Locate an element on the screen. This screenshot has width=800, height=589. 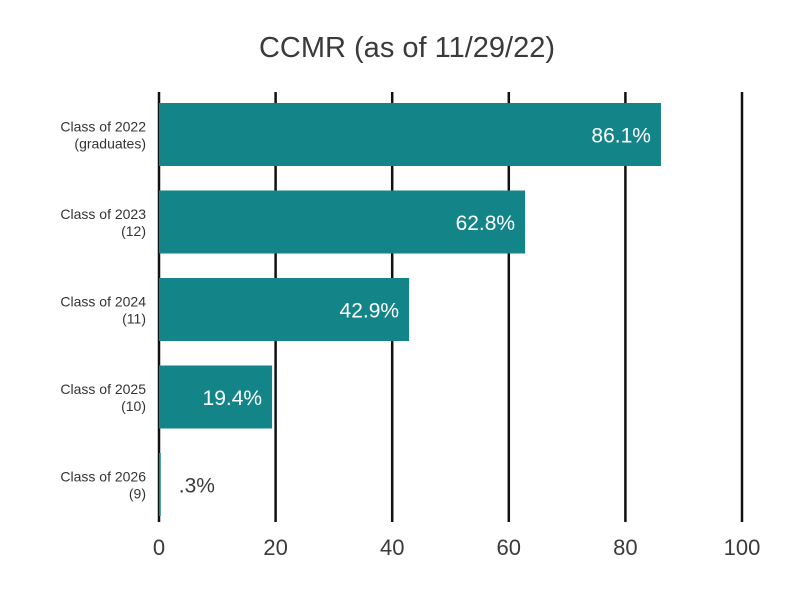
category-sublabel: (12) is located at coordinates (133, 231).